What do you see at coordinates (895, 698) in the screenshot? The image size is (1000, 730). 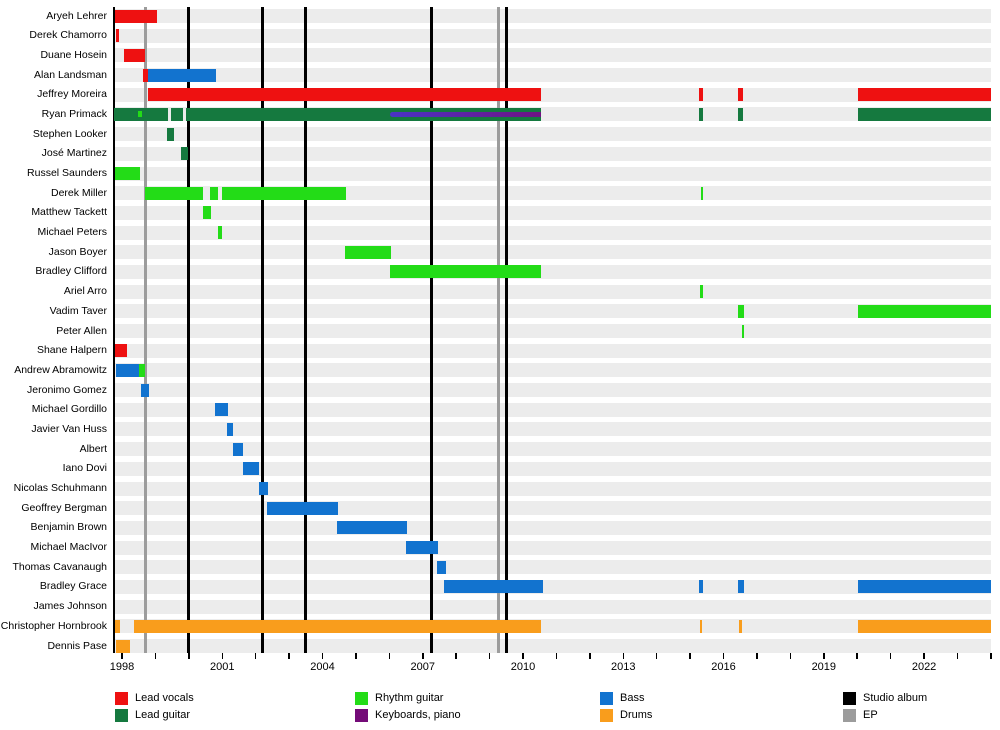 I see `legend-label-studio-album: Studio album` at bounding box center [895, 698].